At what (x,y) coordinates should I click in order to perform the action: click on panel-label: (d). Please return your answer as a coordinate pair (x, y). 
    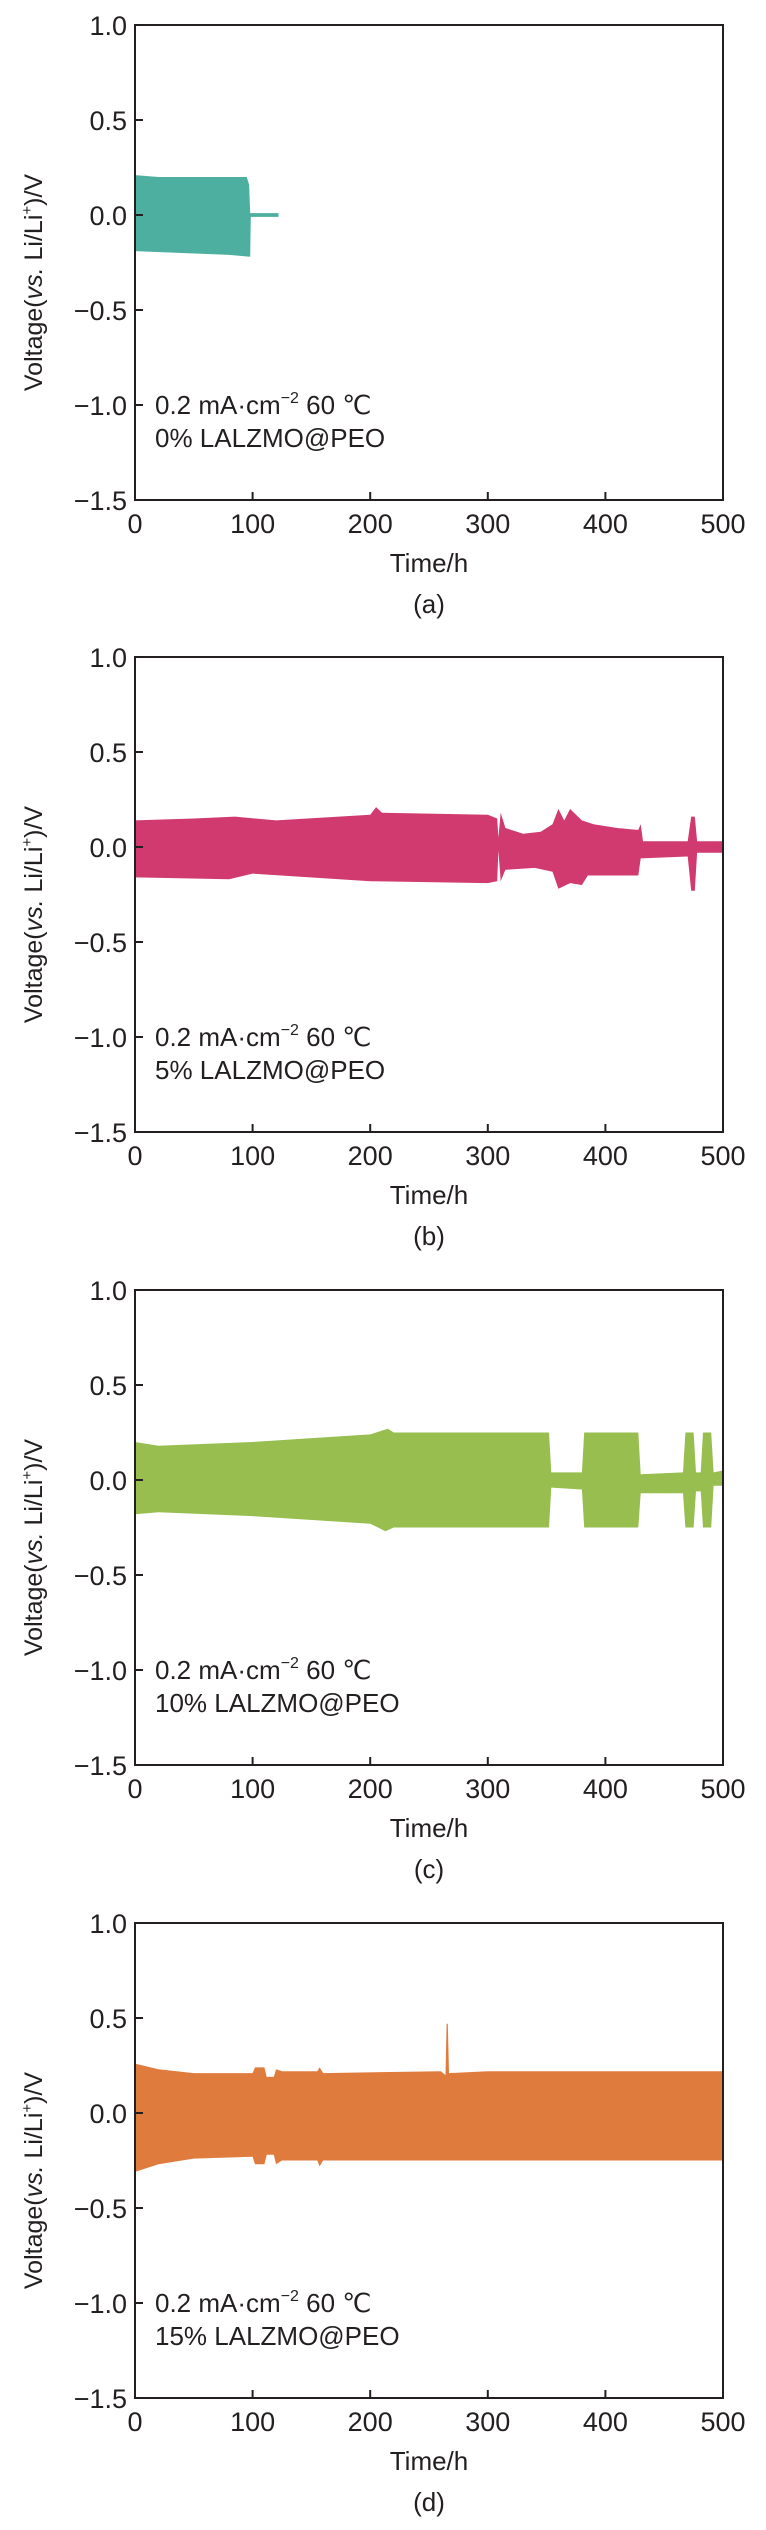
    Looking at the image, I should click on (429, 2502).